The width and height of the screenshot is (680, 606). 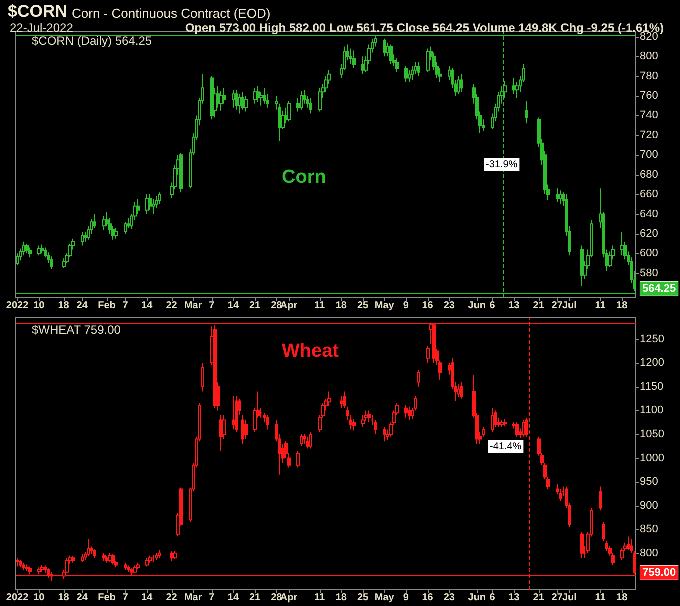 I want to click on y-tick-label: 850, so click(x=649, y=530).